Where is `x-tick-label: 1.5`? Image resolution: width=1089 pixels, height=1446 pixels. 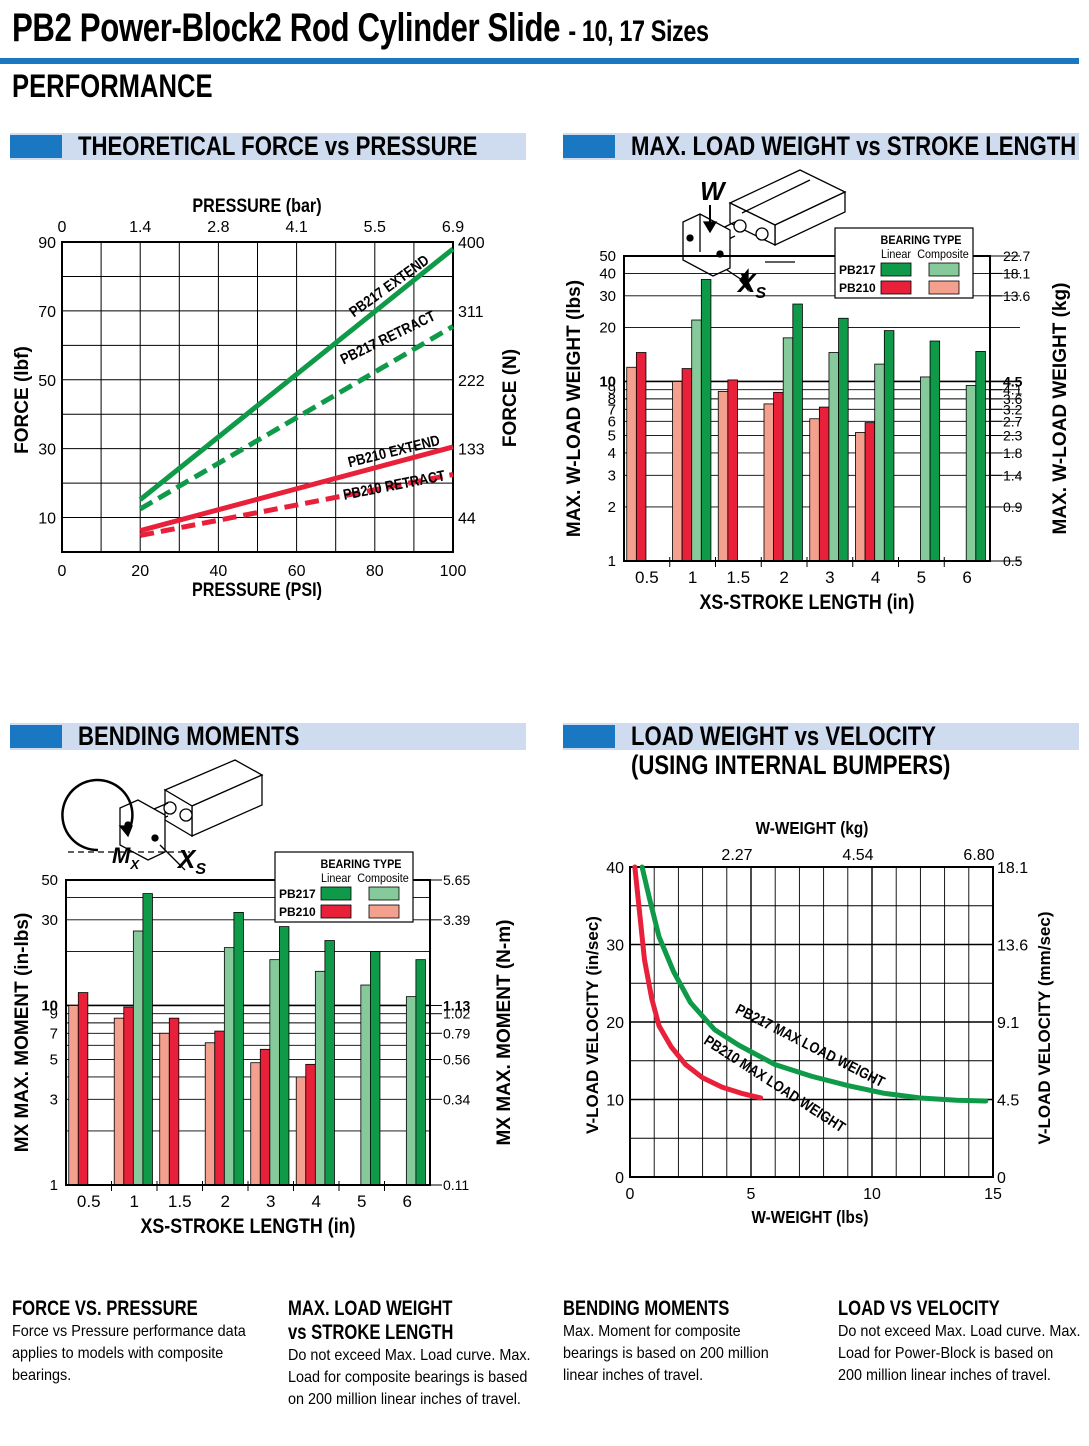 x-tick-label: 1.5 is located at coordinates (739, 577).